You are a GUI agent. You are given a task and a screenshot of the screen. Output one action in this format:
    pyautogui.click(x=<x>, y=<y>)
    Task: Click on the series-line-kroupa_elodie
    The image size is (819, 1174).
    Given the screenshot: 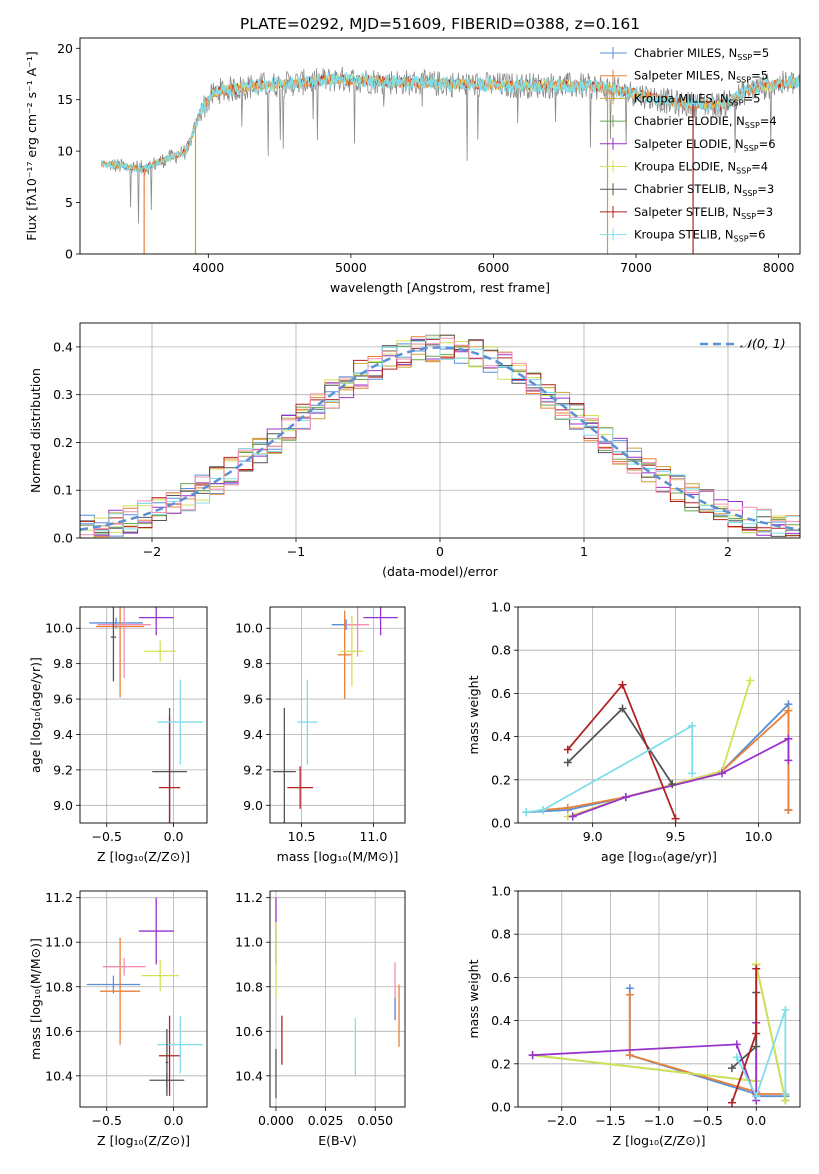 What is the action you would take?
    pyautogui.click(x=659, y=749)
    